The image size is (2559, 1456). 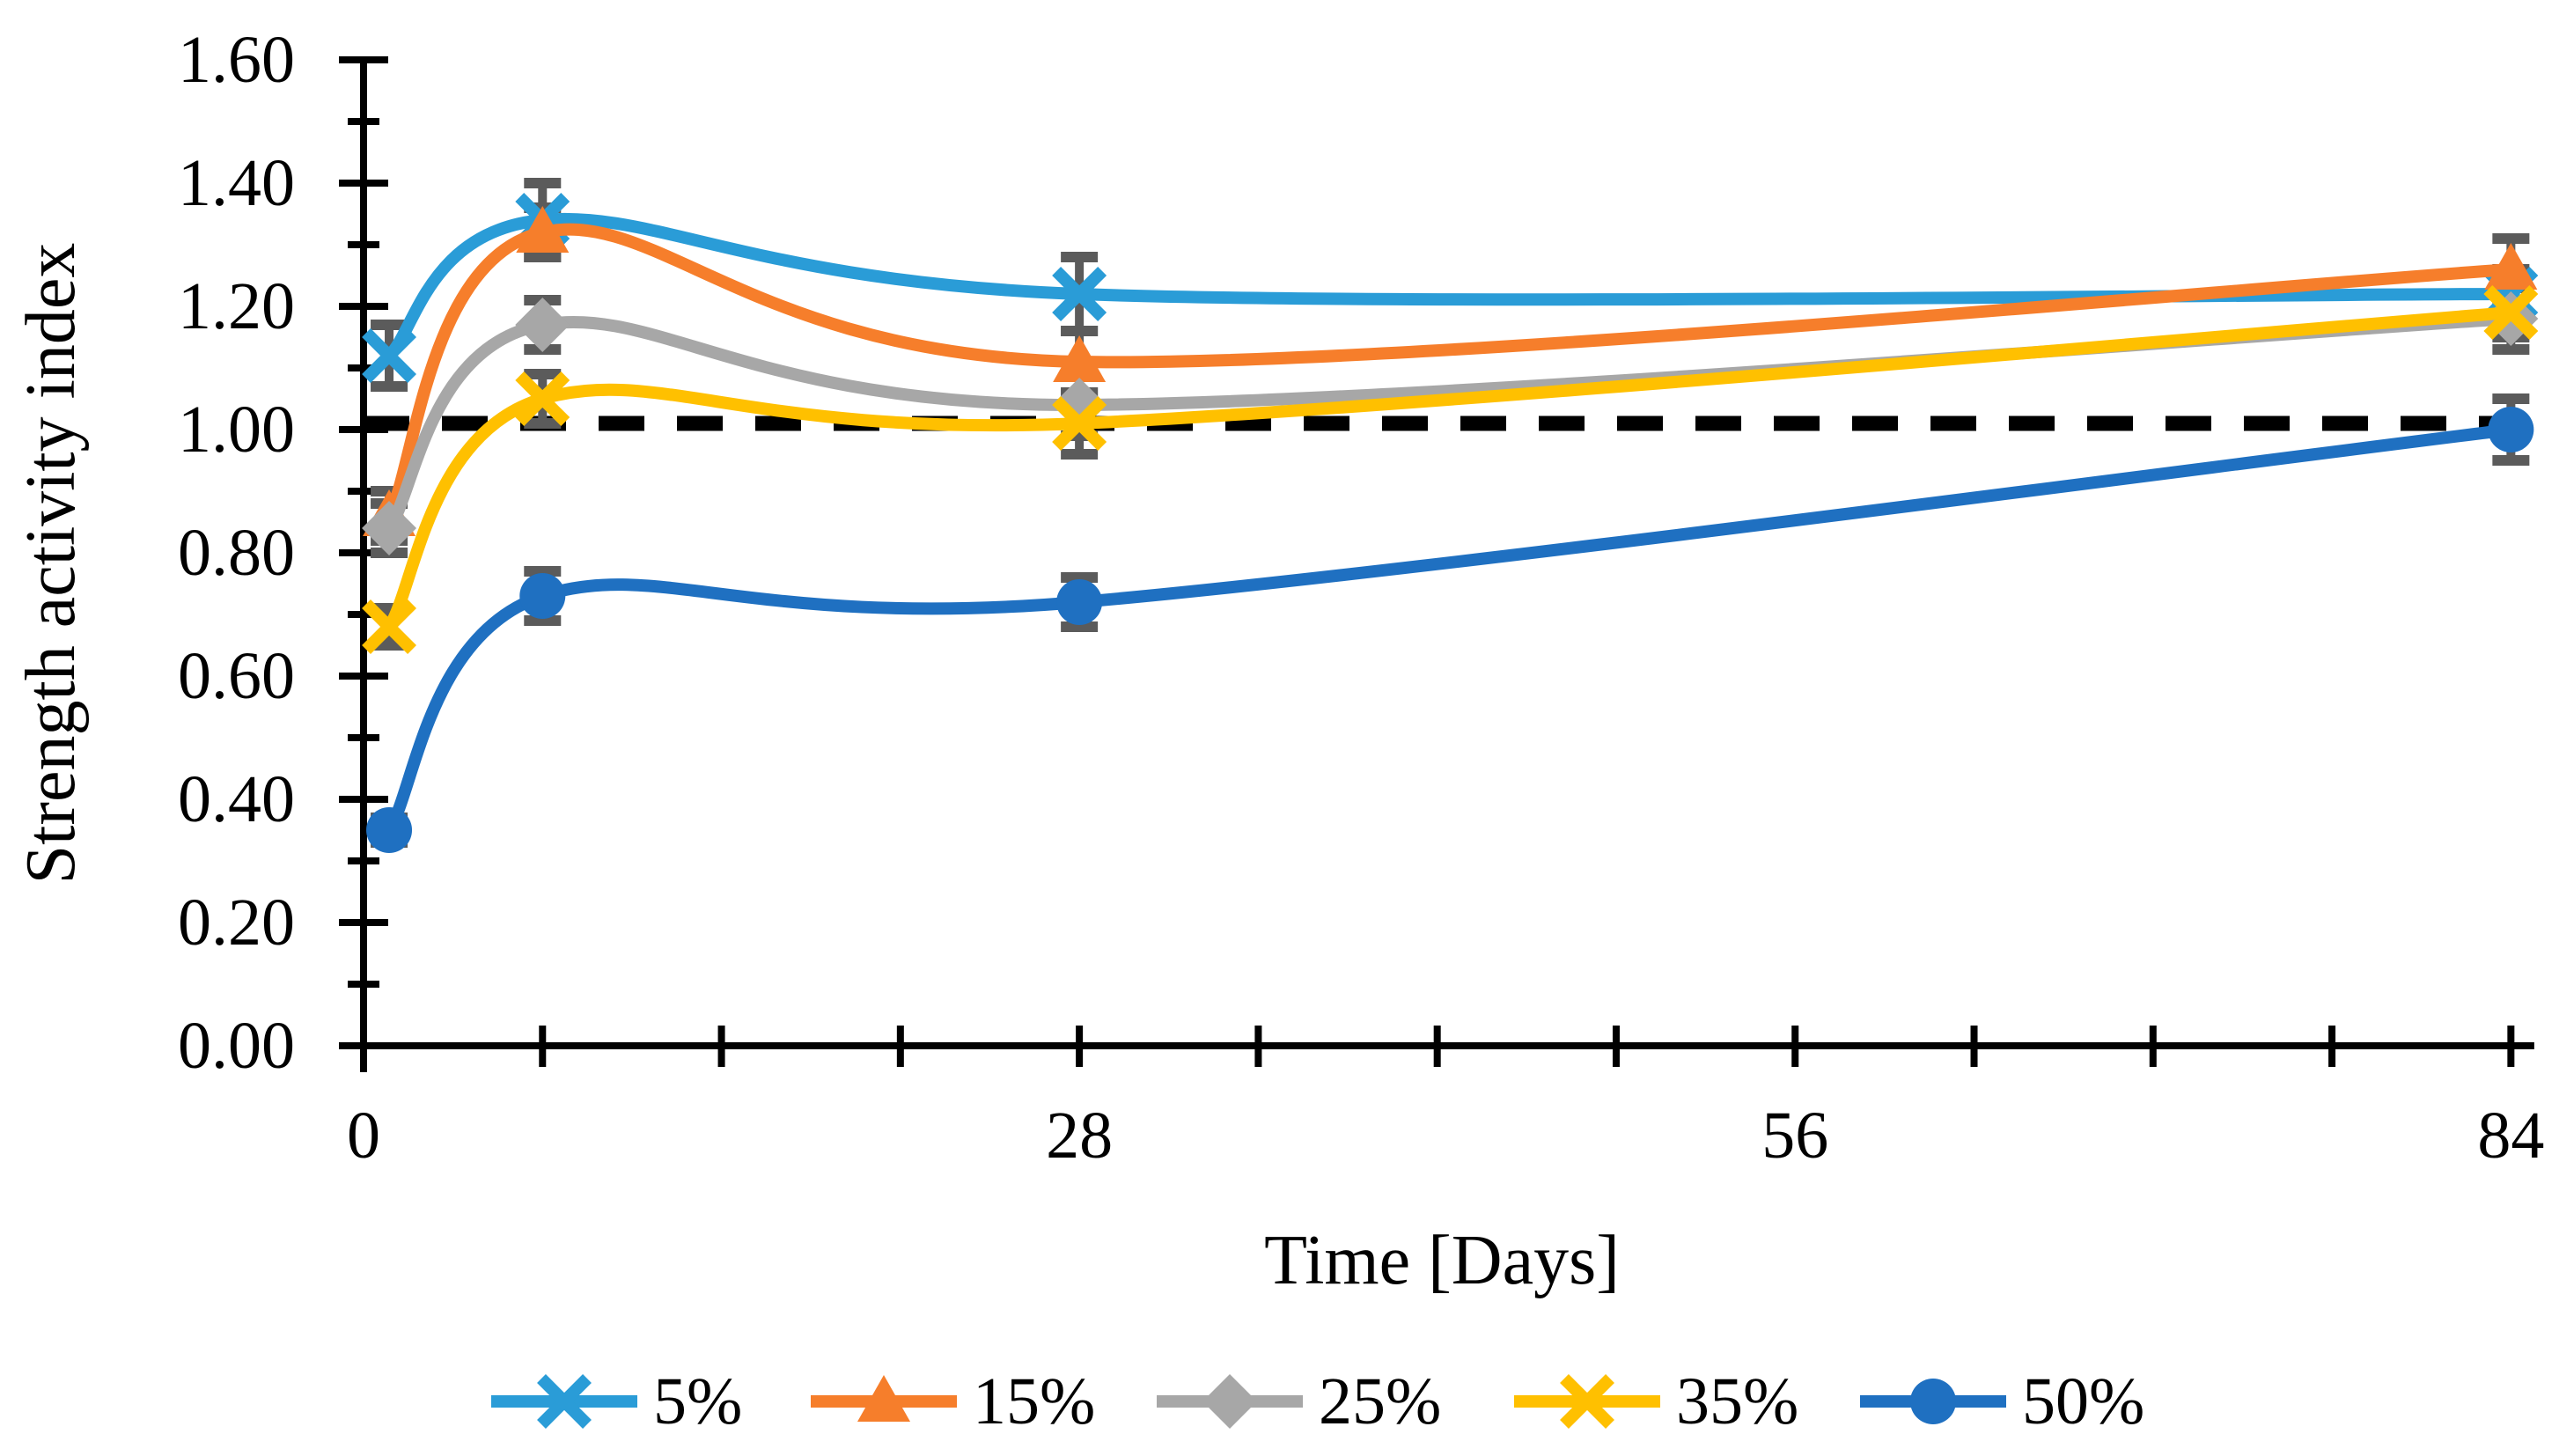 What do you see at coordinates (1079, 1136) in the screenshot?
I see `x-tick-label: 28` at bounding box center [1079, 1136].